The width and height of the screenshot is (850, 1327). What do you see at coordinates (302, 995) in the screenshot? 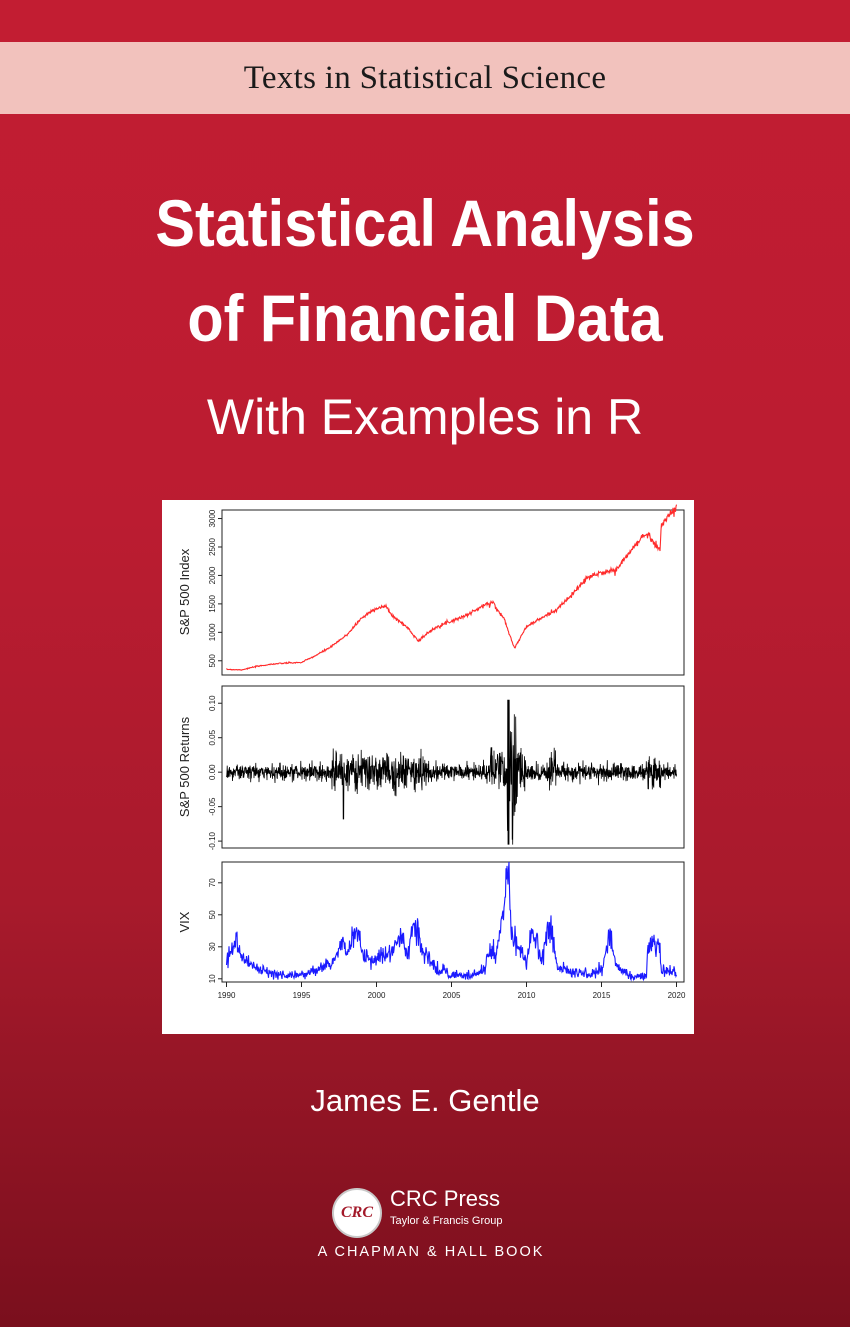
I see `year-tick-label: 1995` at bounding box center [302, 995].